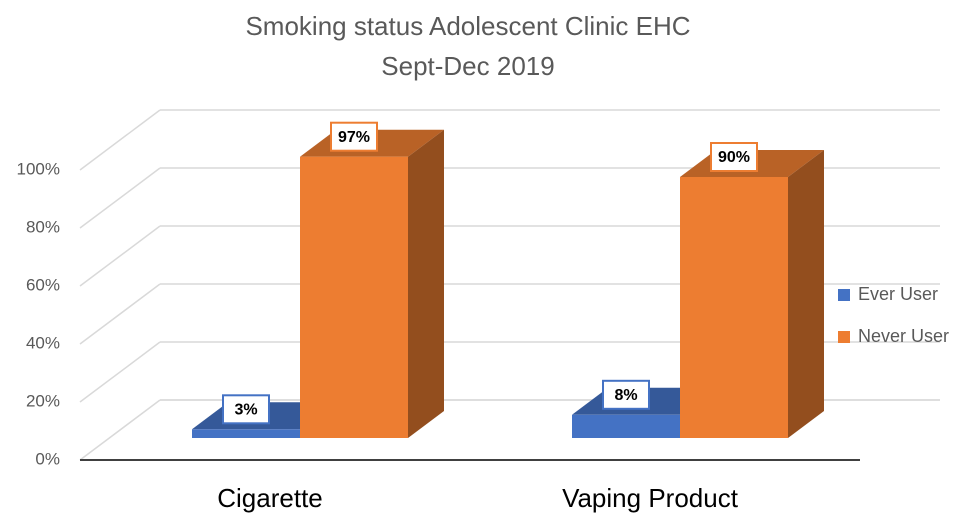 This screenshot has width=971, height=518. What do you see at coordinates (903, 336) in the screenshot?
I see `legend-label: Never User` at bounding box center [903, 336].